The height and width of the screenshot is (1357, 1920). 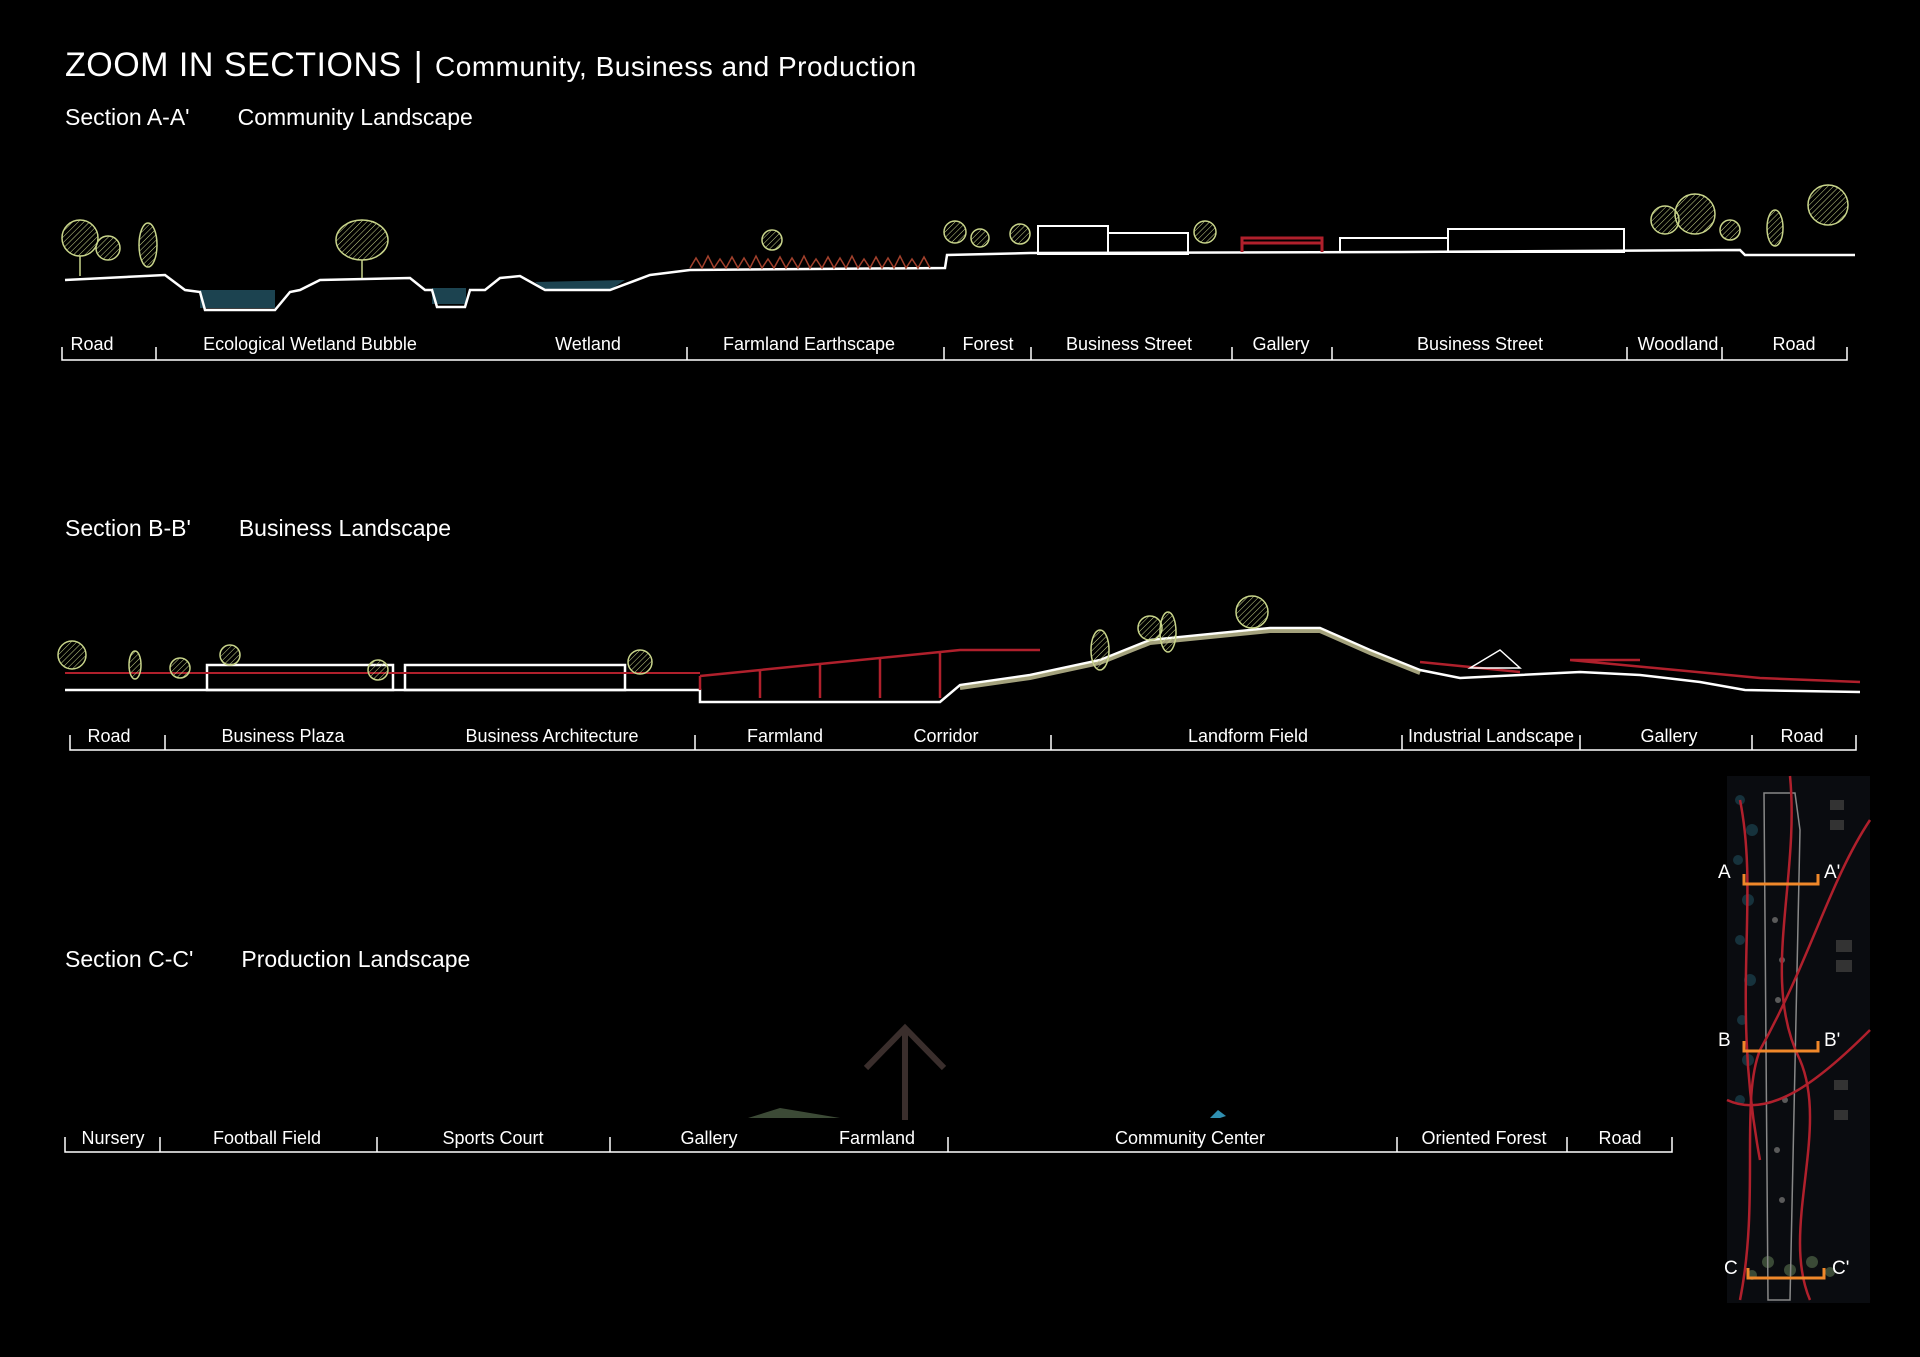 I want to click on zone-label-a-business-street-2: Business Street, so click(x=1480, y=344).